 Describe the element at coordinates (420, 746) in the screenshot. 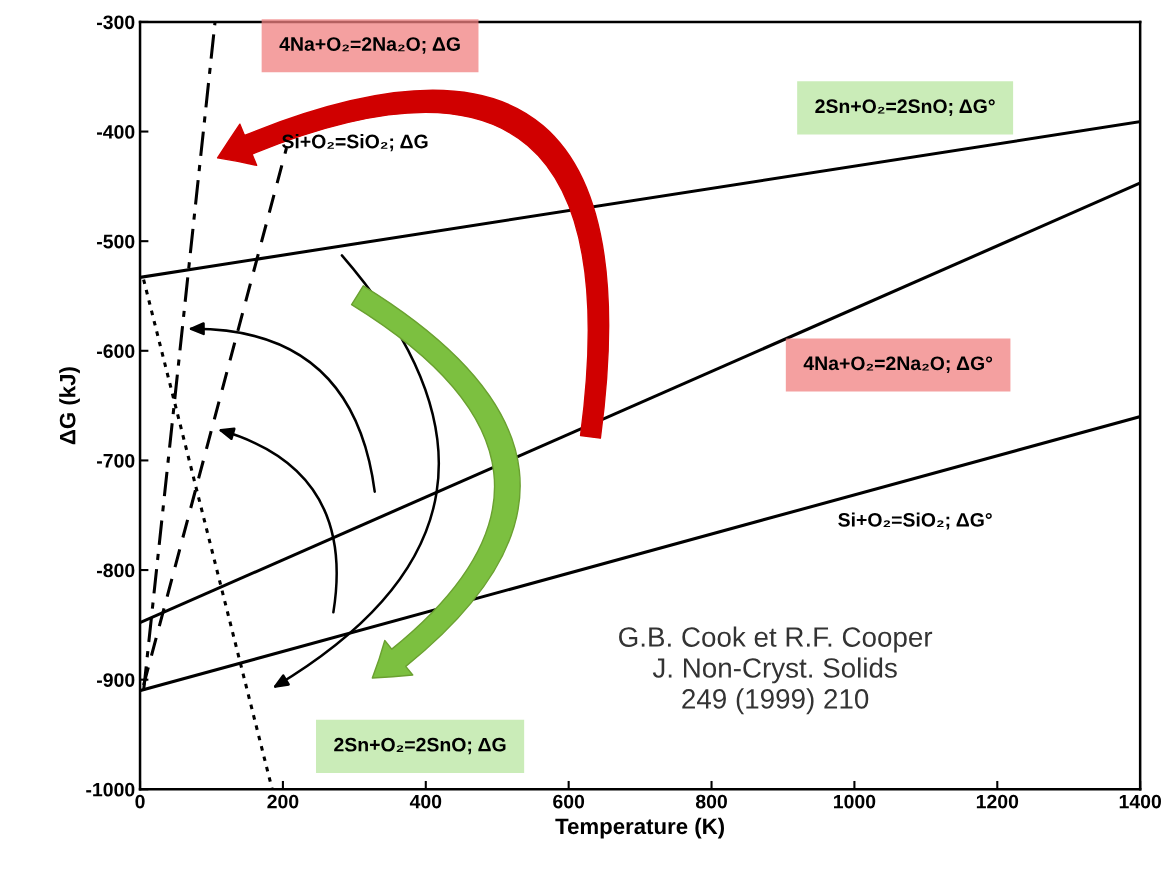

I see `annotation: 2Sn+O₂=2SnO; ΔG` at that location.